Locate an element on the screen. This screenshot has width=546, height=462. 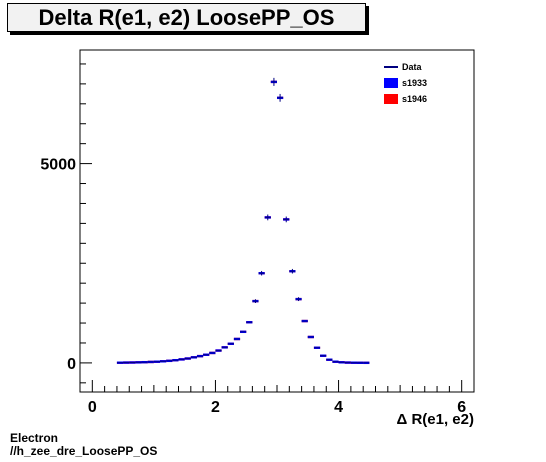
x-tick-label: 0 is located at coordinates (92, 407).